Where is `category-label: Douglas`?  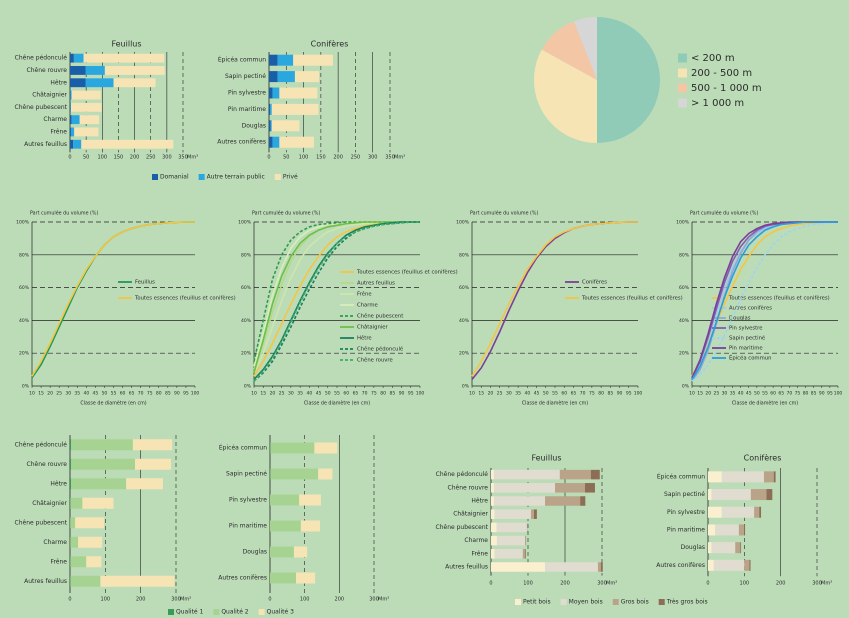
category-label: Douglas is located at coordinates (693, 547).